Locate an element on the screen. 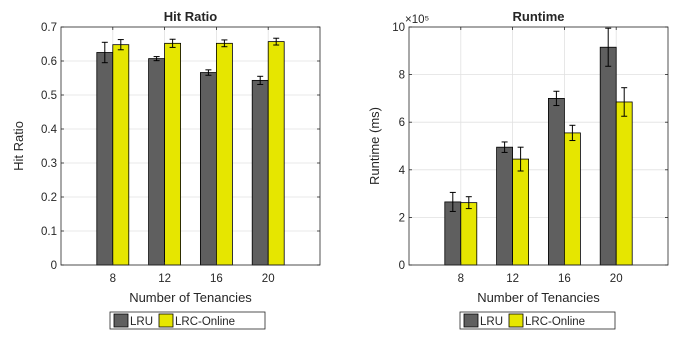 Image resolution: width=678 pixels, height=338 pixels. chart1-legend-label-lrc-online: LRC-Online is located at coordinates (205, 322).